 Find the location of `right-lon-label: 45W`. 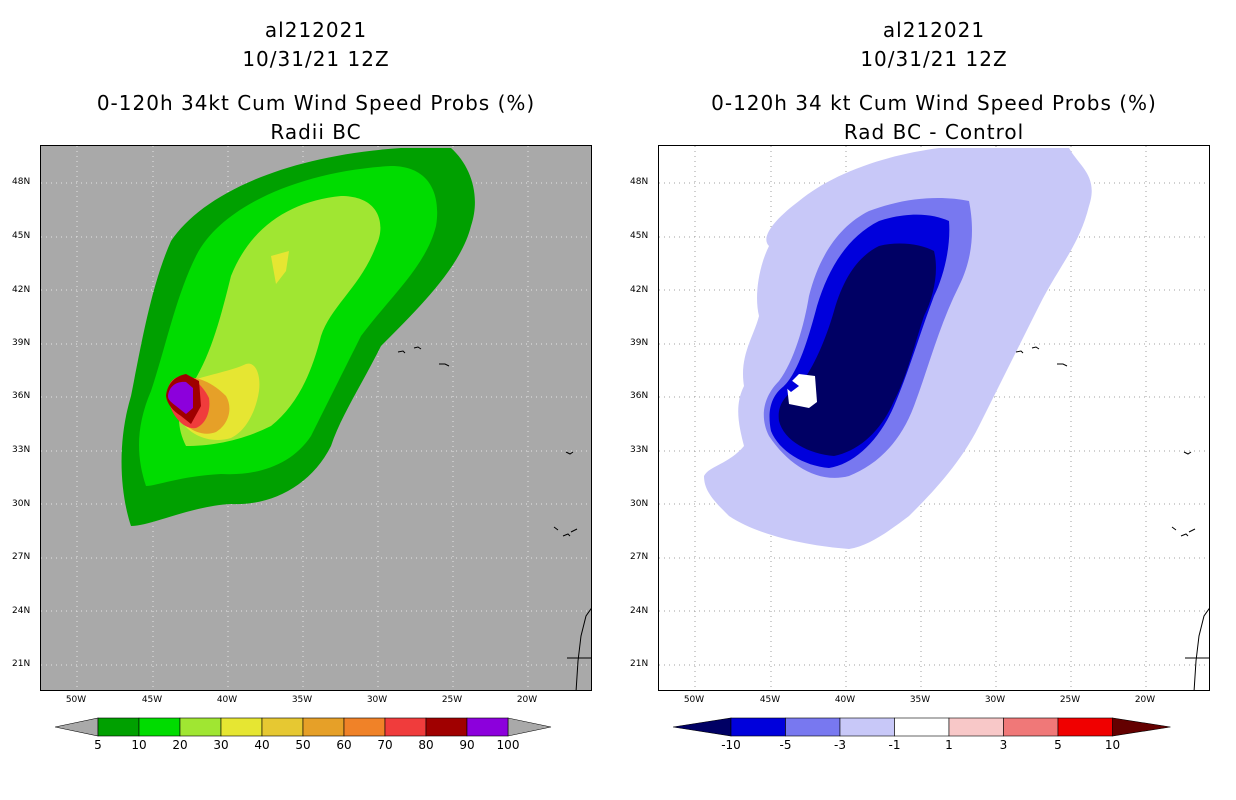

right-lon-label: 45W is located at coordinates (770, 700).